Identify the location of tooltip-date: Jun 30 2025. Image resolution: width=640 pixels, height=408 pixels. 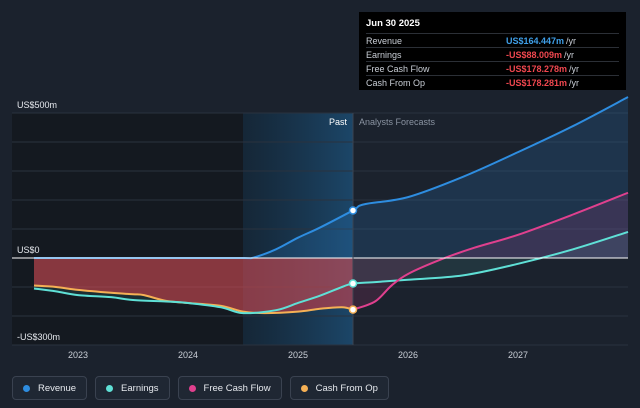
(393, 23).